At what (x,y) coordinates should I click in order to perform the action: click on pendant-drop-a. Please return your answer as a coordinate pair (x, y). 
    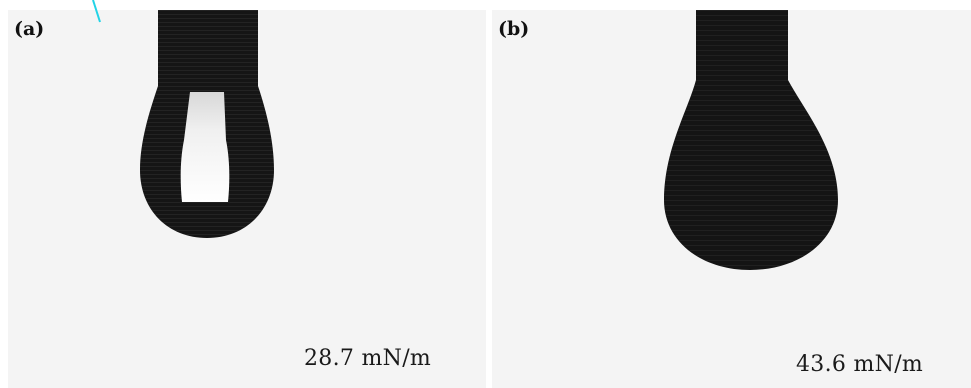
    Looking at the image, I should click on (207, 124).